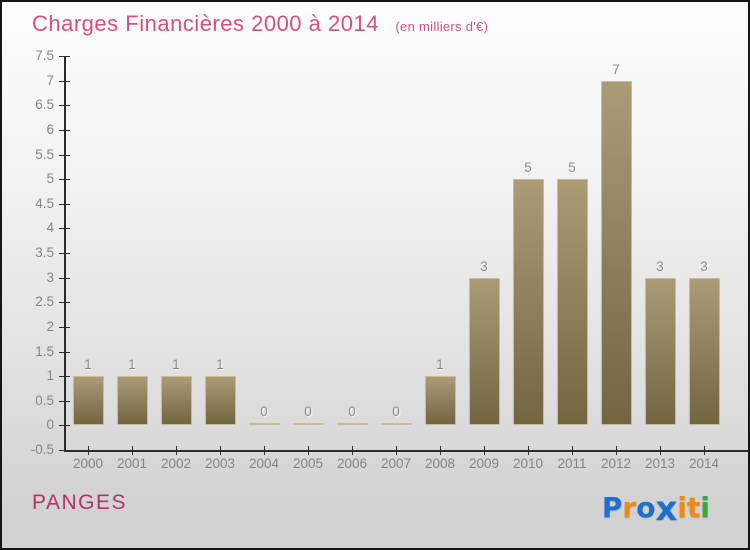 The image size is (750, 550). What do you see at coordinates (308, 424) in the screenshot?
I see `bar-2005` at bounding box center [308, 424].